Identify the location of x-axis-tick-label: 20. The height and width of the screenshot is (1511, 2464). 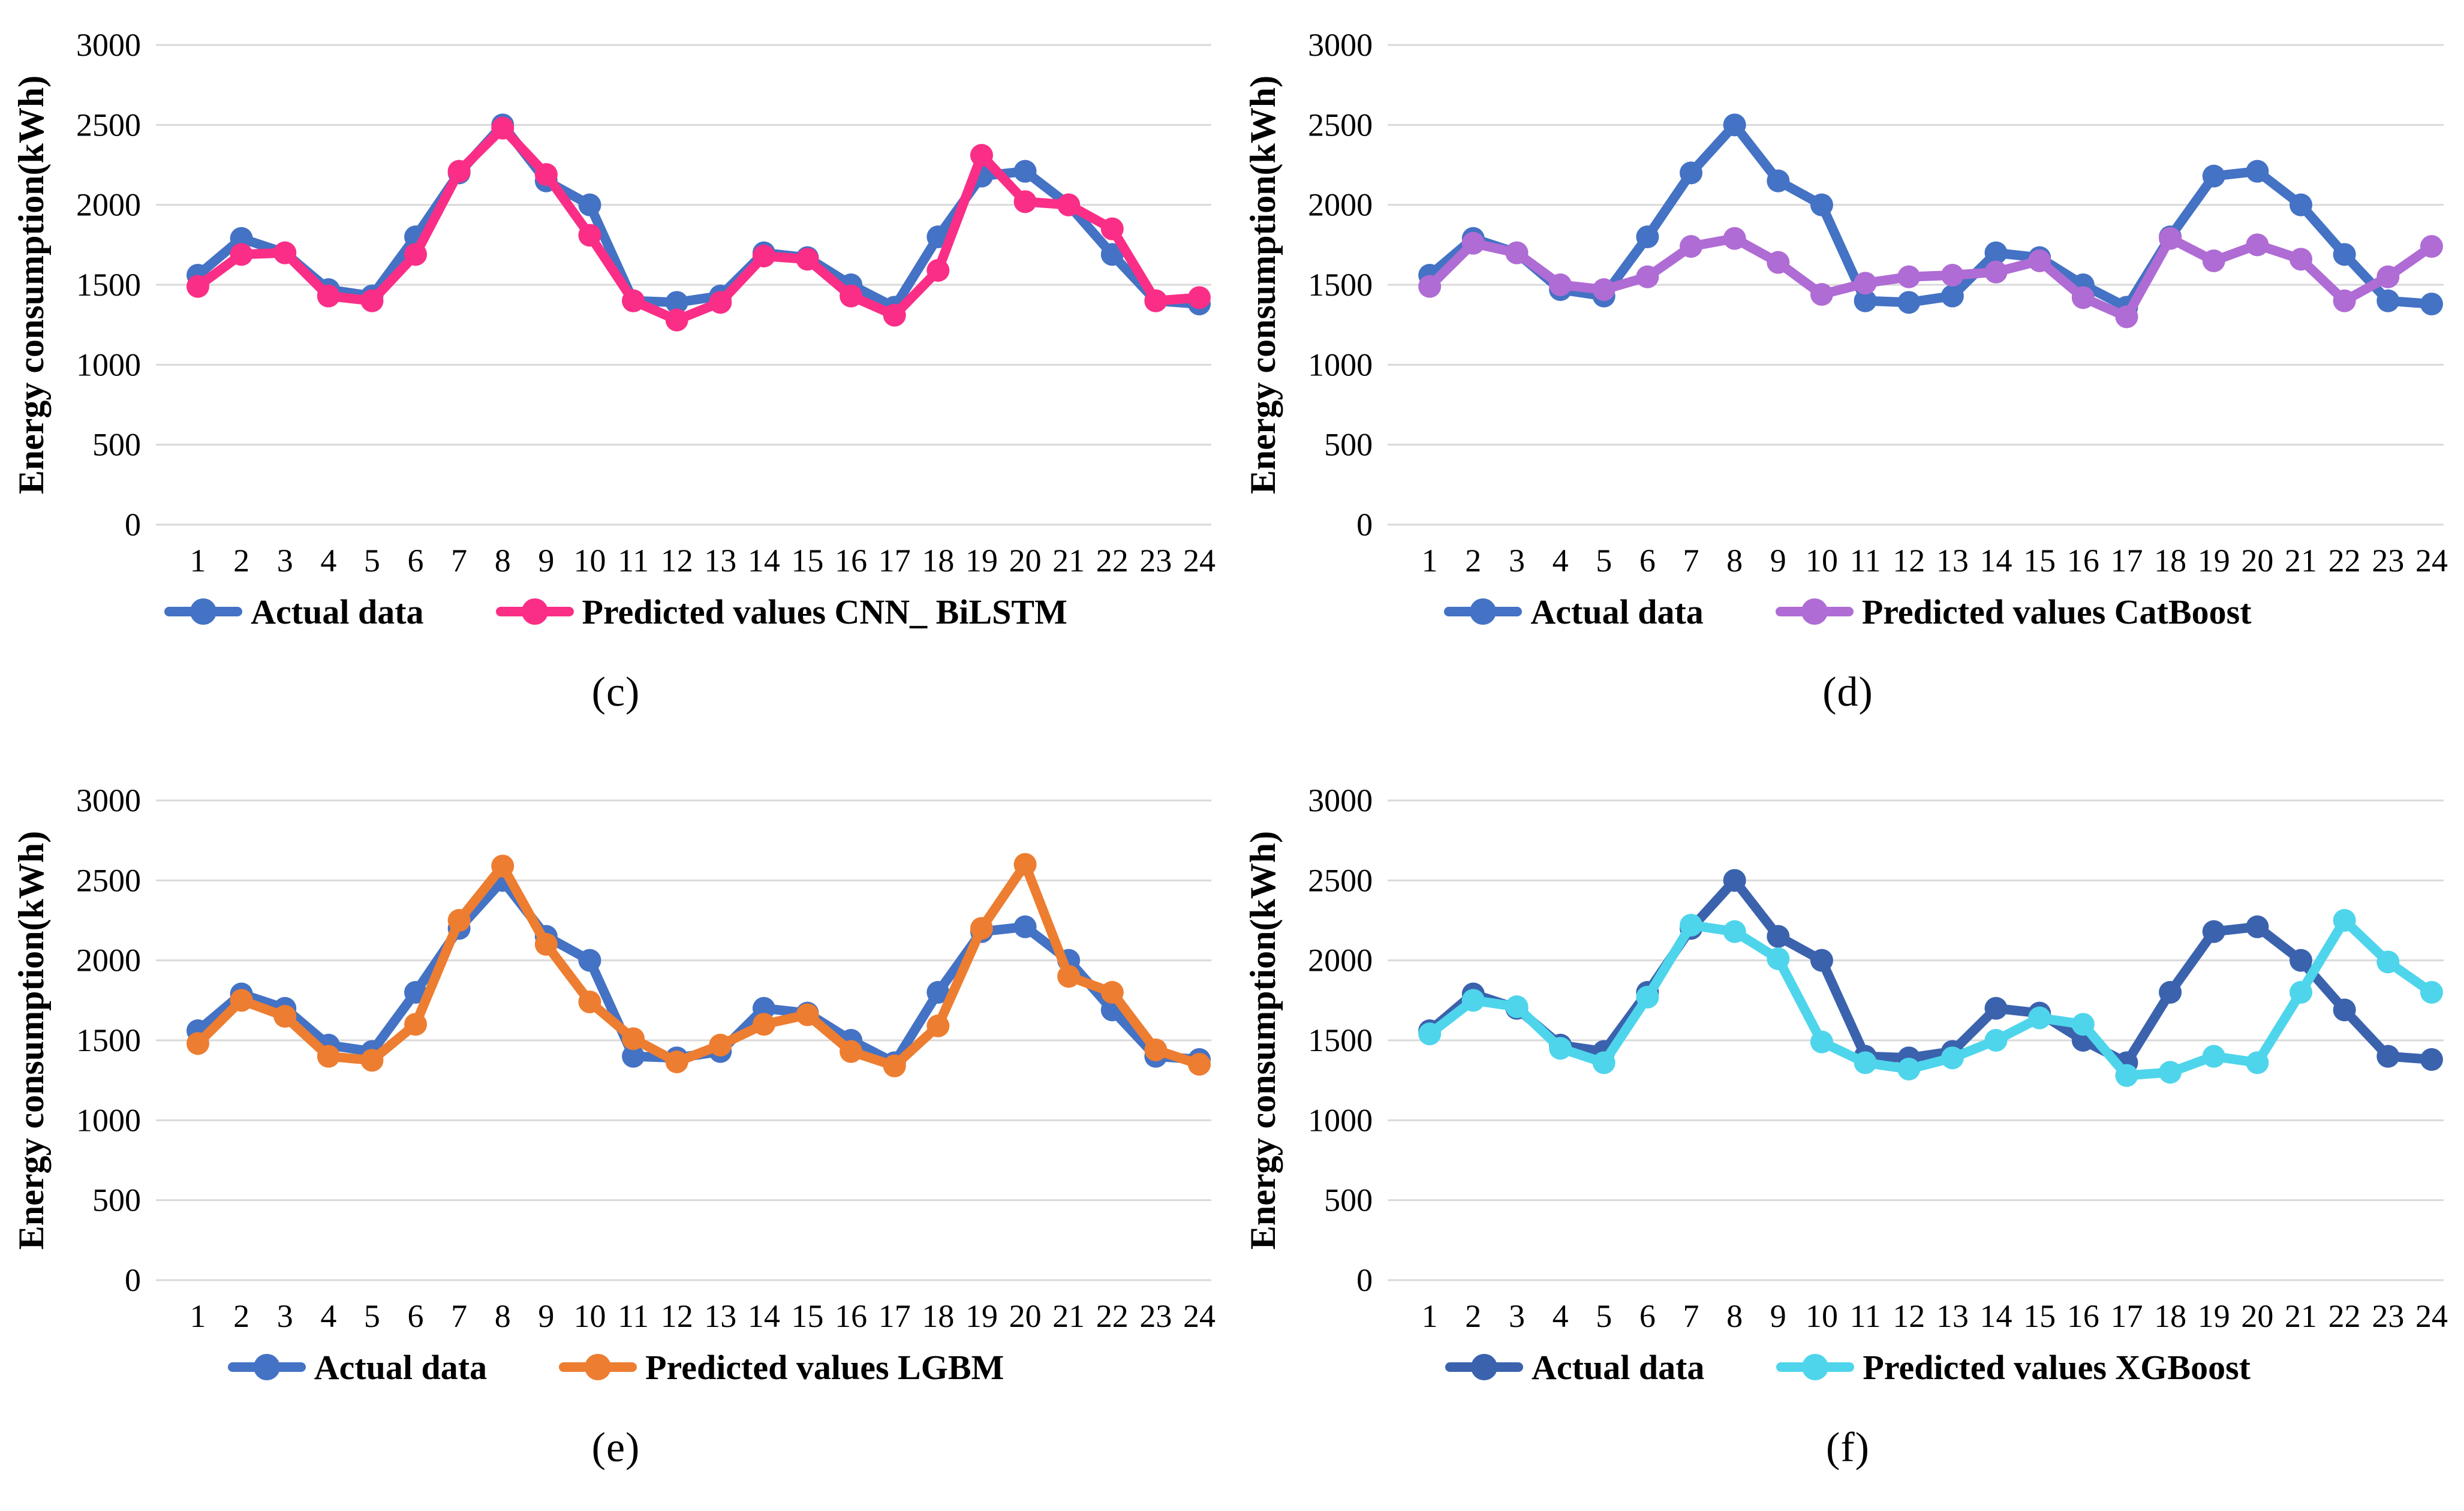
(2257, 559).